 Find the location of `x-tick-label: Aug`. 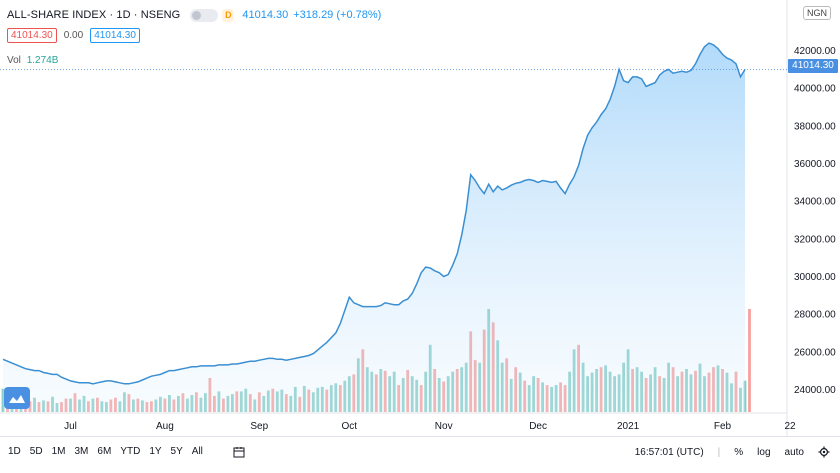

x-tick-label: Aug is located at coordinates (165, 426).